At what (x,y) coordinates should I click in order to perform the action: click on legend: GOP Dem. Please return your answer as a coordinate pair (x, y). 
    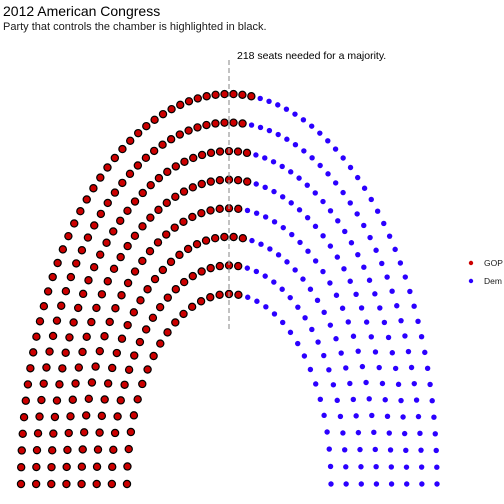
    Looking at the image, I should click on (485, 272).